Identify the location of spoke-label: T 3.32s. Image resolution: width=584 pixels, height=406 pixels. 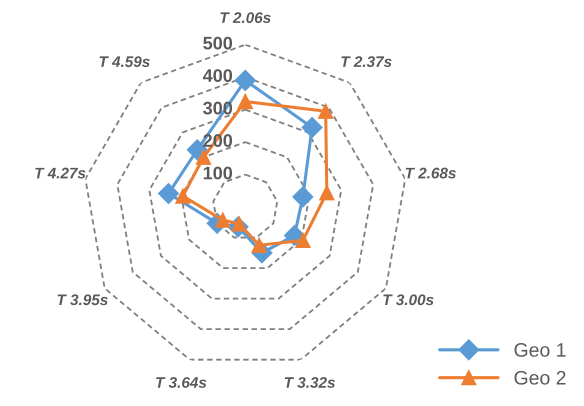
(309, 382).